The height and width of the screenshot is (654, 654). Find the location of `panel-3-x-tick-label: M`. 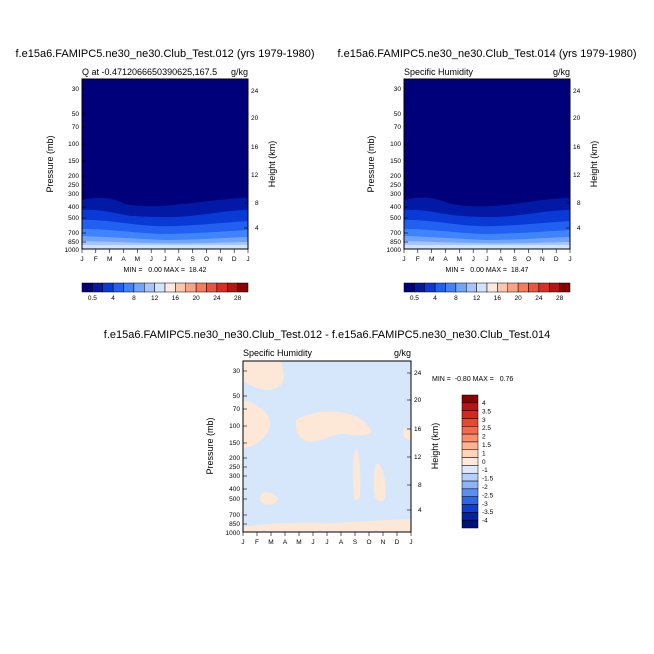

panel-3-x-tick-label: M is located at coordinates (298, 542).